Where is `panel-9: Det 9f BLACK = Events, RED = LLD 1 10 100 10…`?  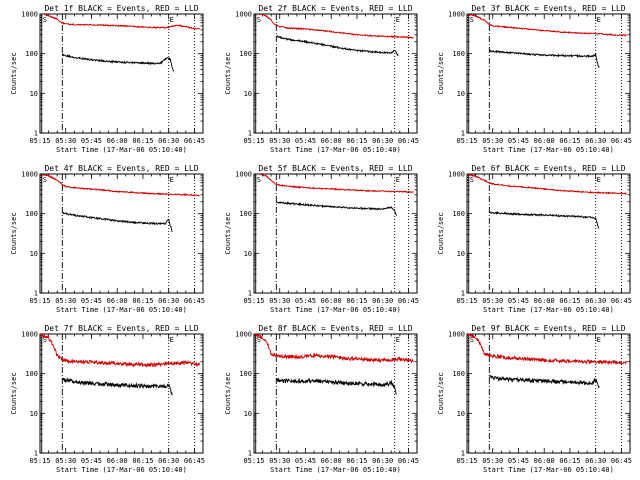
panel-9: Det 9f BLACK = Events, RED = LLD 1 10 100 10… is located at coordinates (534, 399).